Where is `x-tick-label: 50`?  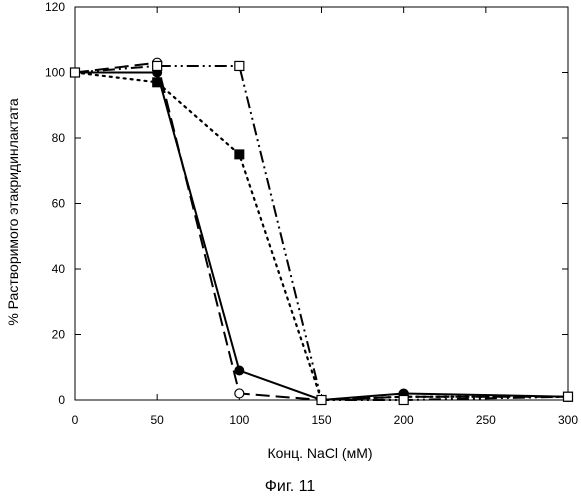 x-tick-label: 50 is located at coordinates (157, 420).